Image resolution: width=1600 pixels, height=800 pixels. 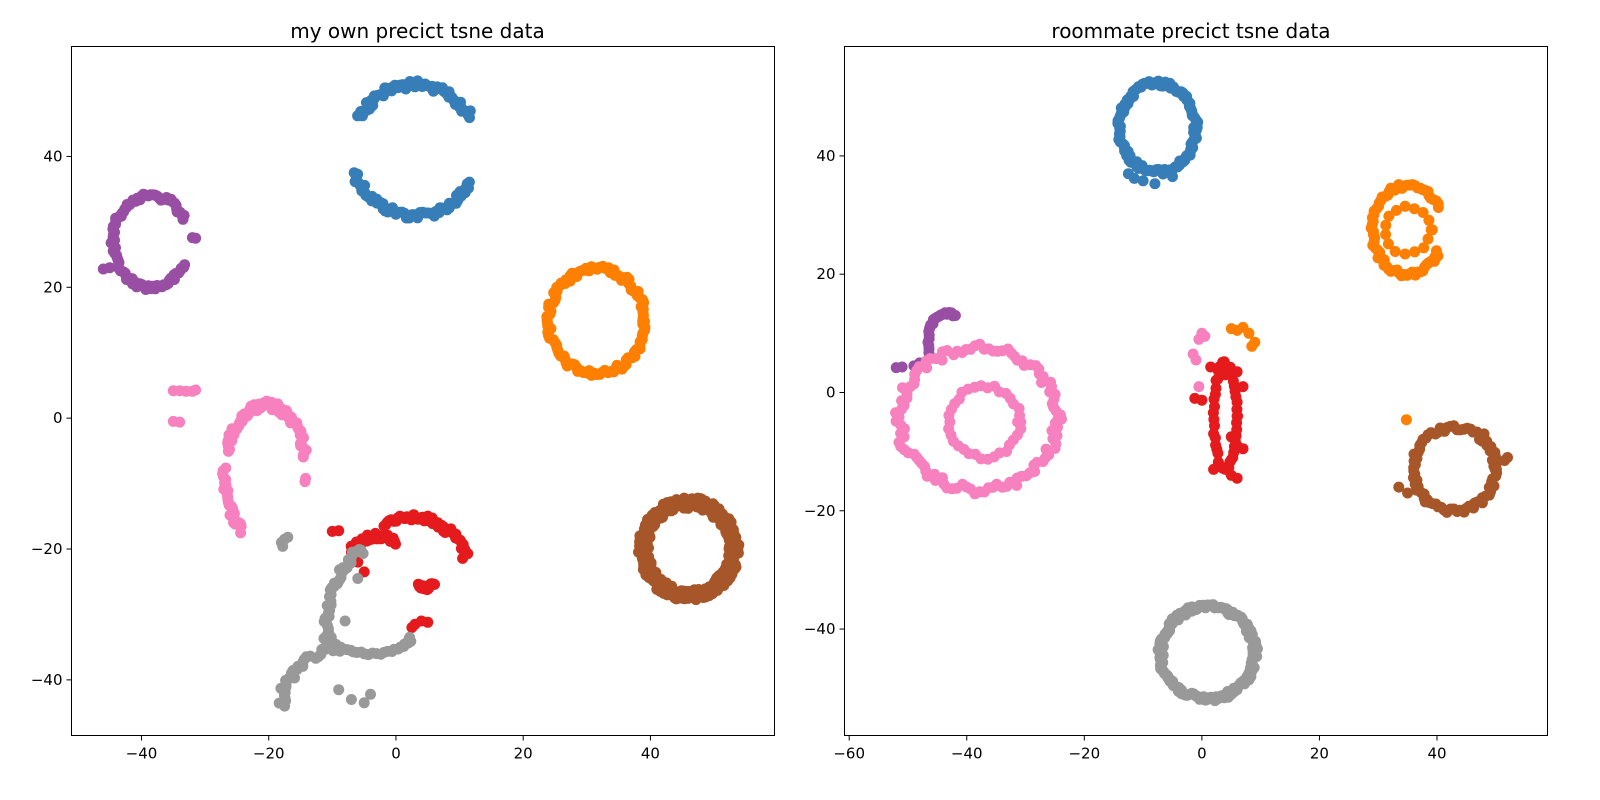 What do you see at coordinates (142, 754) in the screenshot?
I see `left-x-tick-label: −40` at bounding box center [142, 754].